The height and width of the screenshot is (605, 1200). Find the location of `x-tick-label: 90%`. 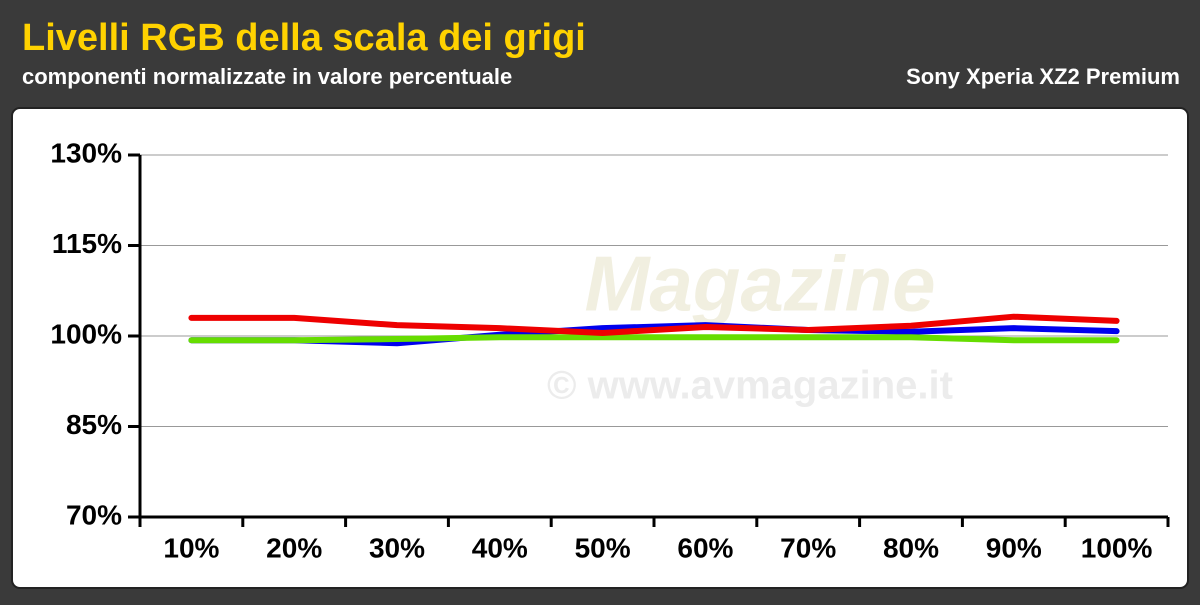

x-tick-label: 90% is located at coordinates (1014, 547).